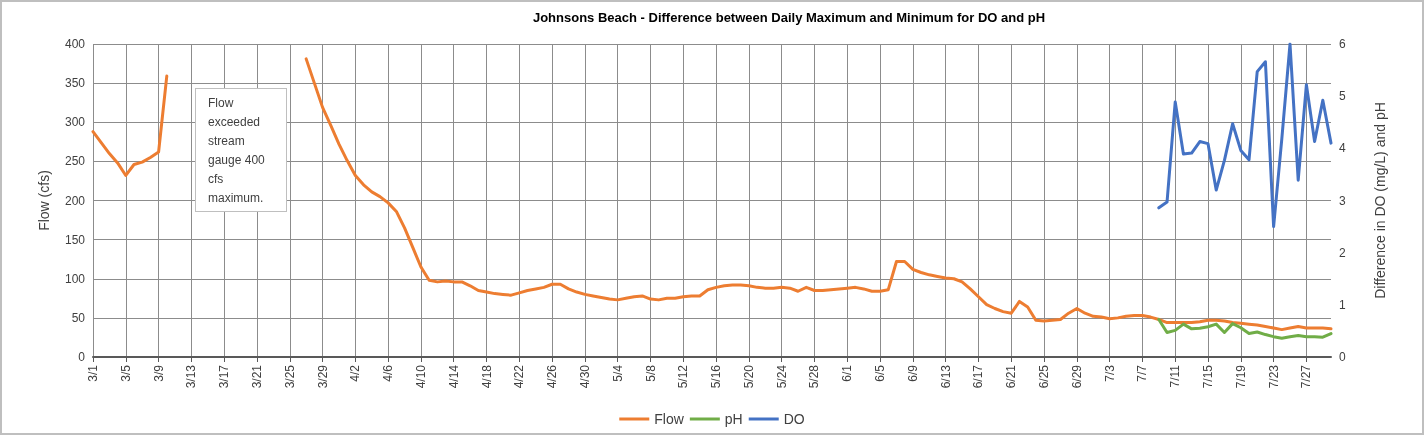  Describe the element at coordinates (125, 373) in the screenshot. I see `x-tick-label: 3/5` at that location.